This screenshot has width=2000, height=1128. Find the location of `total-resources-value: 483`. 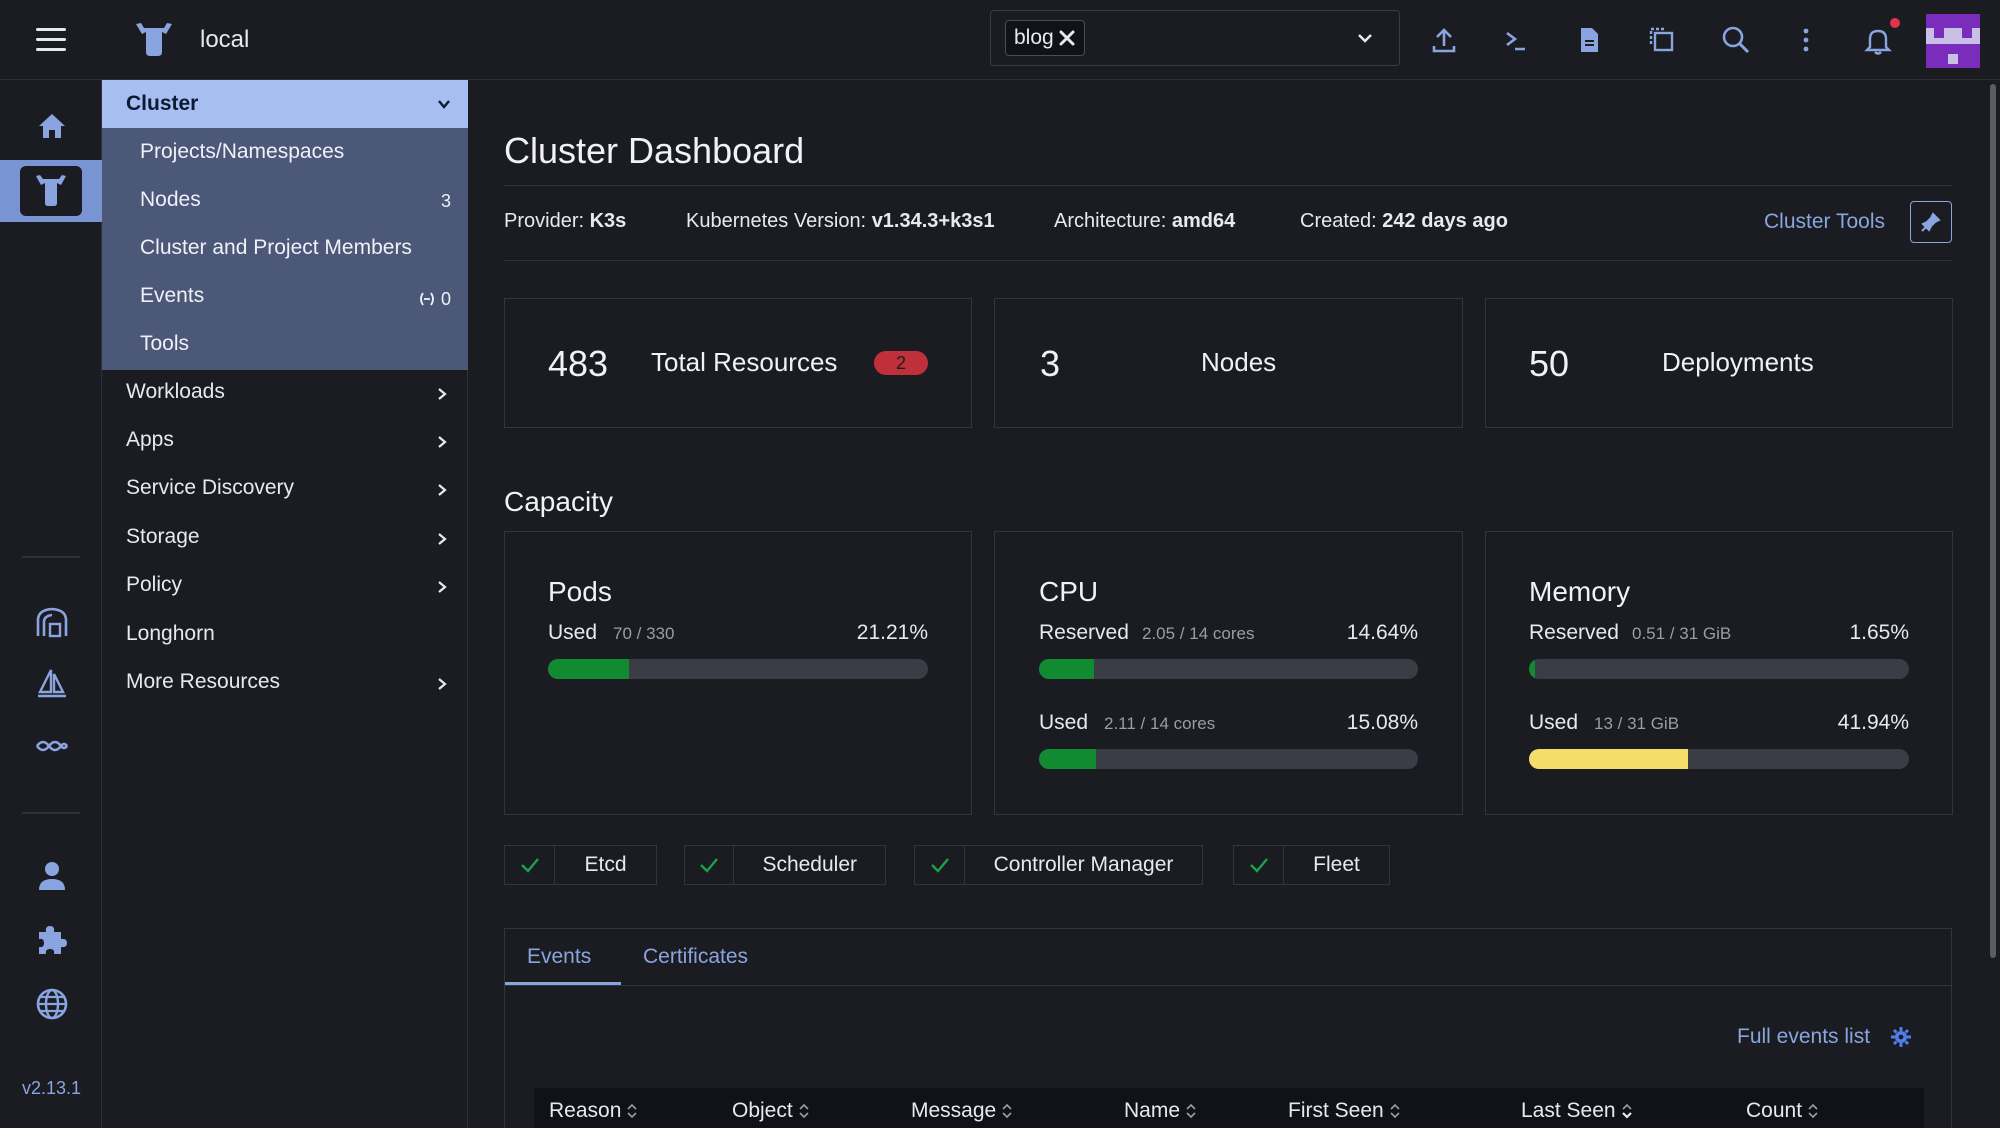

total-resources-value: 483 is located at coordinates (578, 363).